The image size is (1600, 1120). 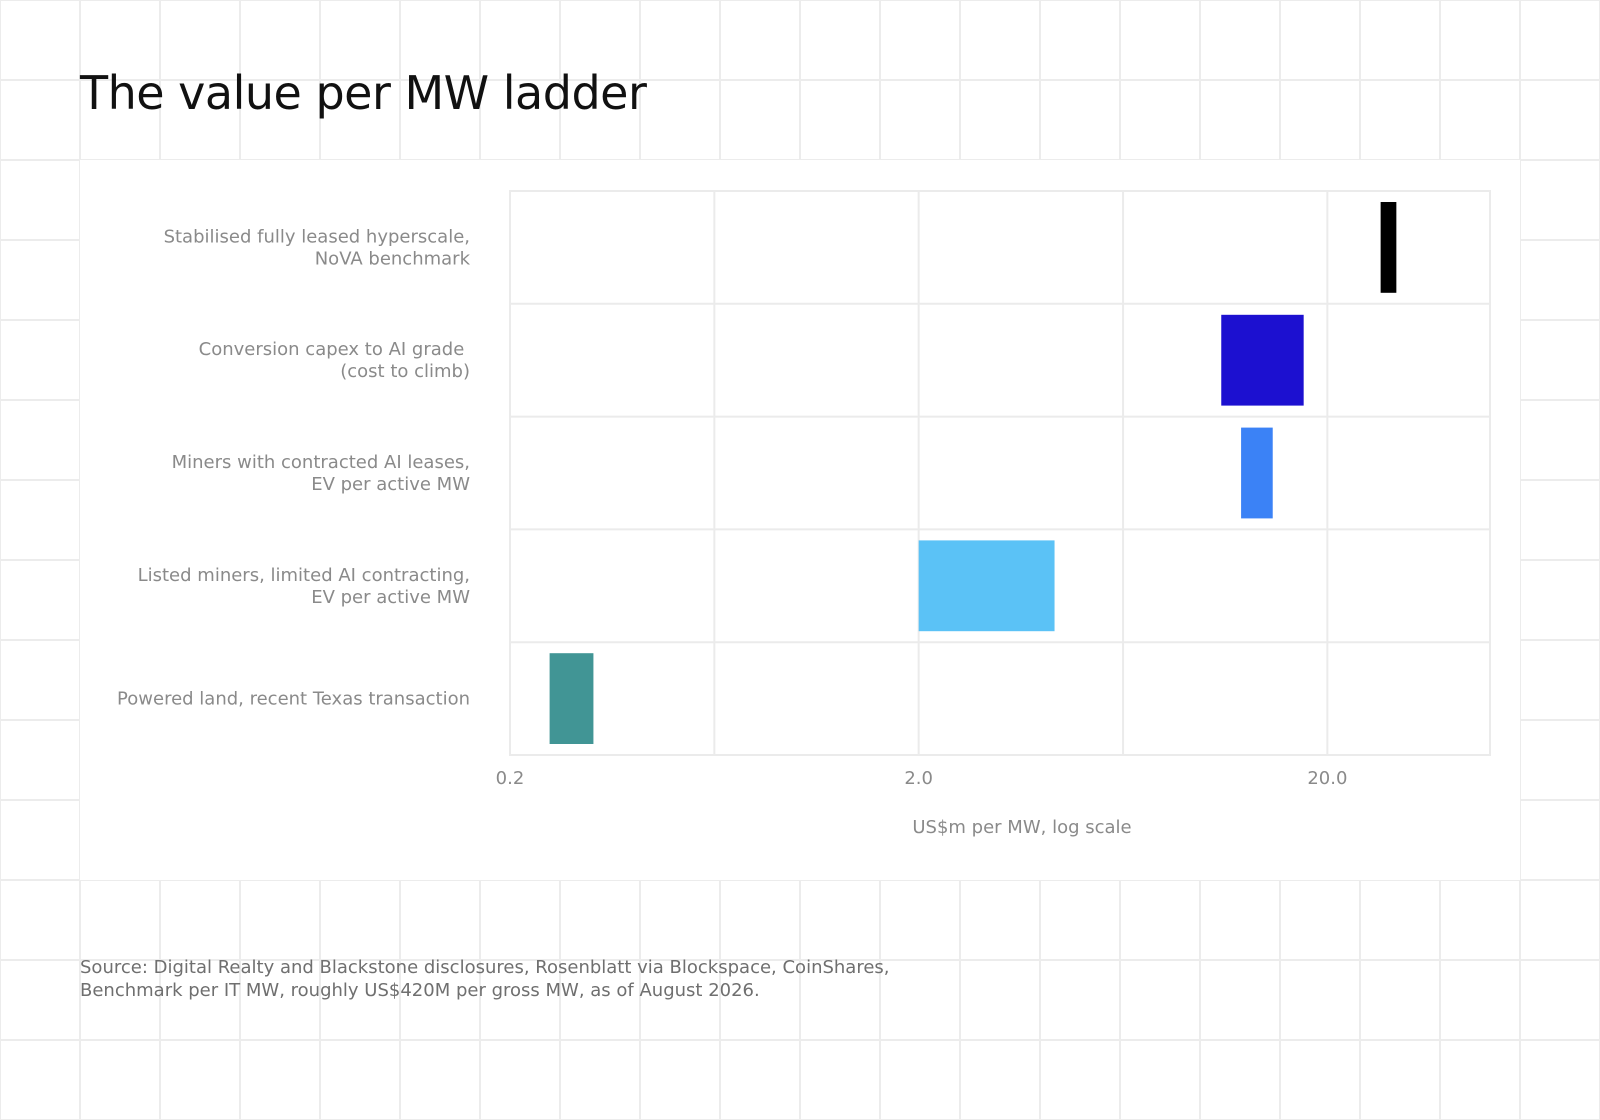 I want to click on category-label-line: Listed miners, limited AI contracting,, so click(x=304, y=575).